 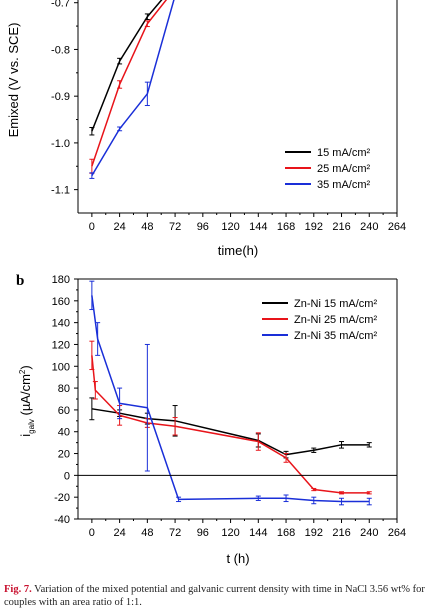 What do you see at coordinates (61, 400) in the screenshot?
I see `chart-b-y-tick-labels: -40 -20 0 20 40 60 80 100 120 140 160 180` at bounding box center [61, 400].